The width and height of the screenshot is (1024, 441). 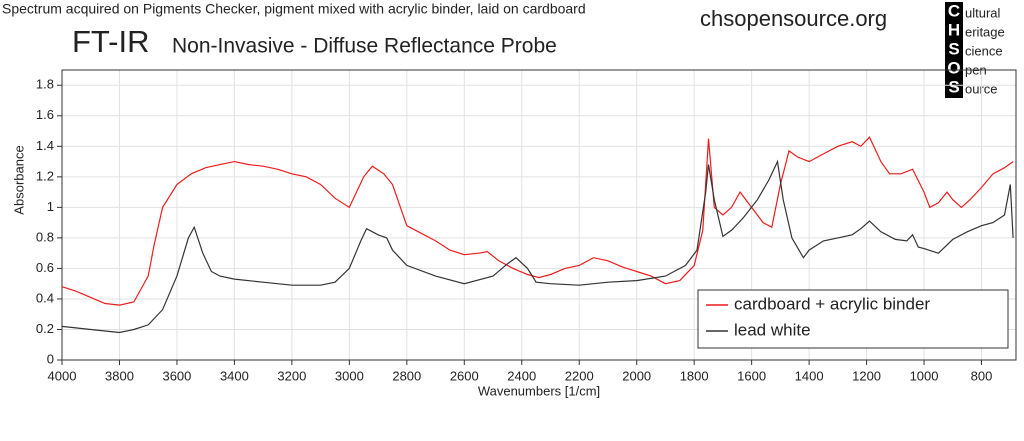 I want to click on x-tick-label: 3000, so click(x=349, y=375).